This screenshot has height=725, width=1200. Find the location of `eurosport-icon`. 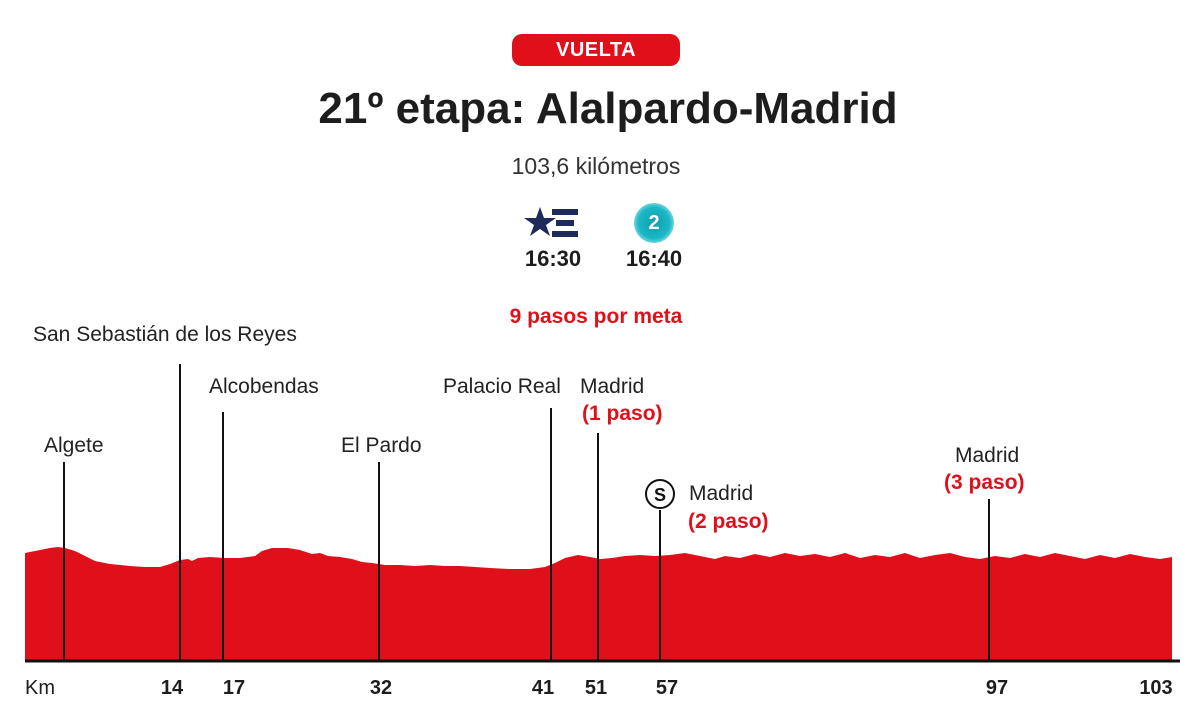

eurosport-icon is located at coordinates (553, 223).